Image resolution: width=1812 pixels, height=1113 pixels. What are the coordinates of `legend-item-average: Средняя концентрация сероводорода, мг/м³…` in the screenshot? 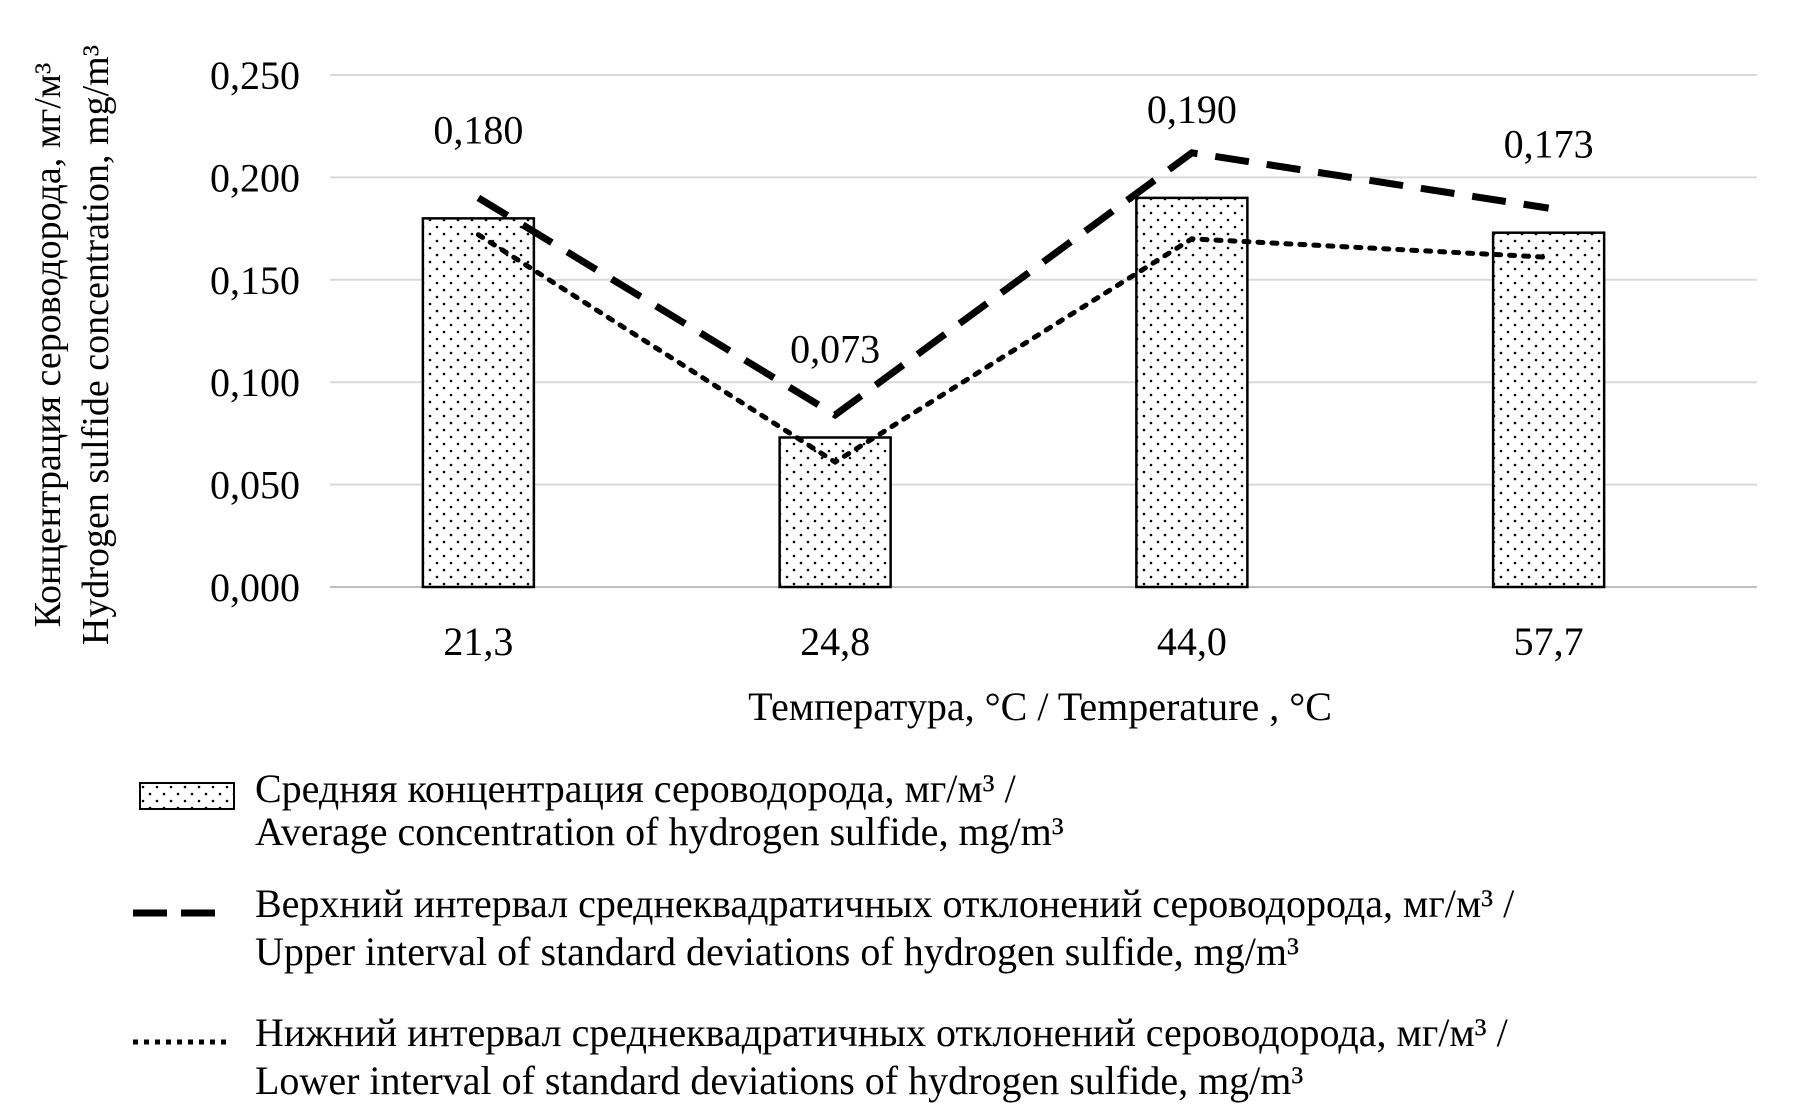 It's located at (601, 810).